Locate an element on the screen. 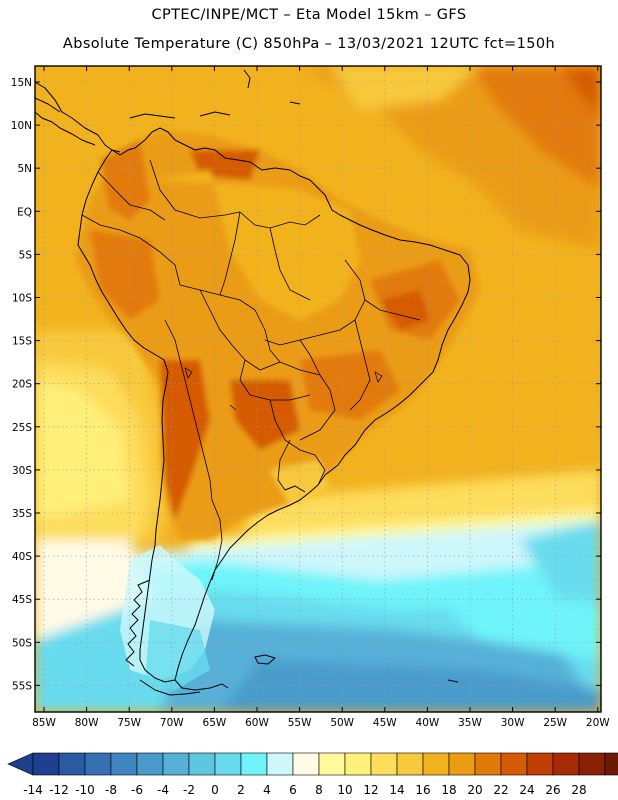  colorbar-label: 24 is located at coordinates (526, 790).